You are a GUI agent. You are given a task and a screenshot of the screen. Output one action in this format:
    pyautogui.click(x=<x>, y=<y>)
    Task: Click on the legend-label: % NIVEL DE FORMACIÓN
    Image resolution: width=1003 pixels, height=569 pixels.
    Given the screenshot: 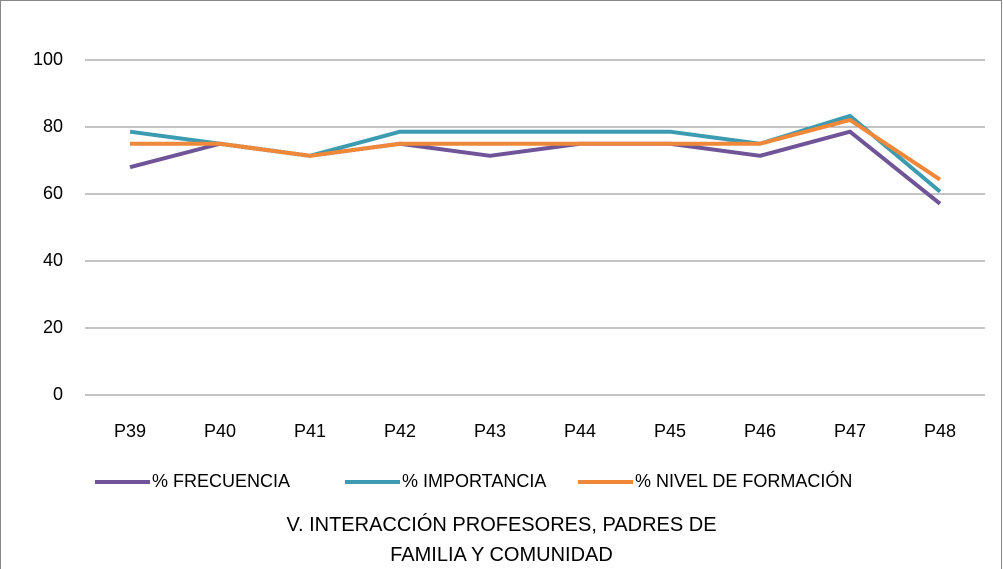 What is the action you would take?
    pyautogui.click(x=743, y=480)
    